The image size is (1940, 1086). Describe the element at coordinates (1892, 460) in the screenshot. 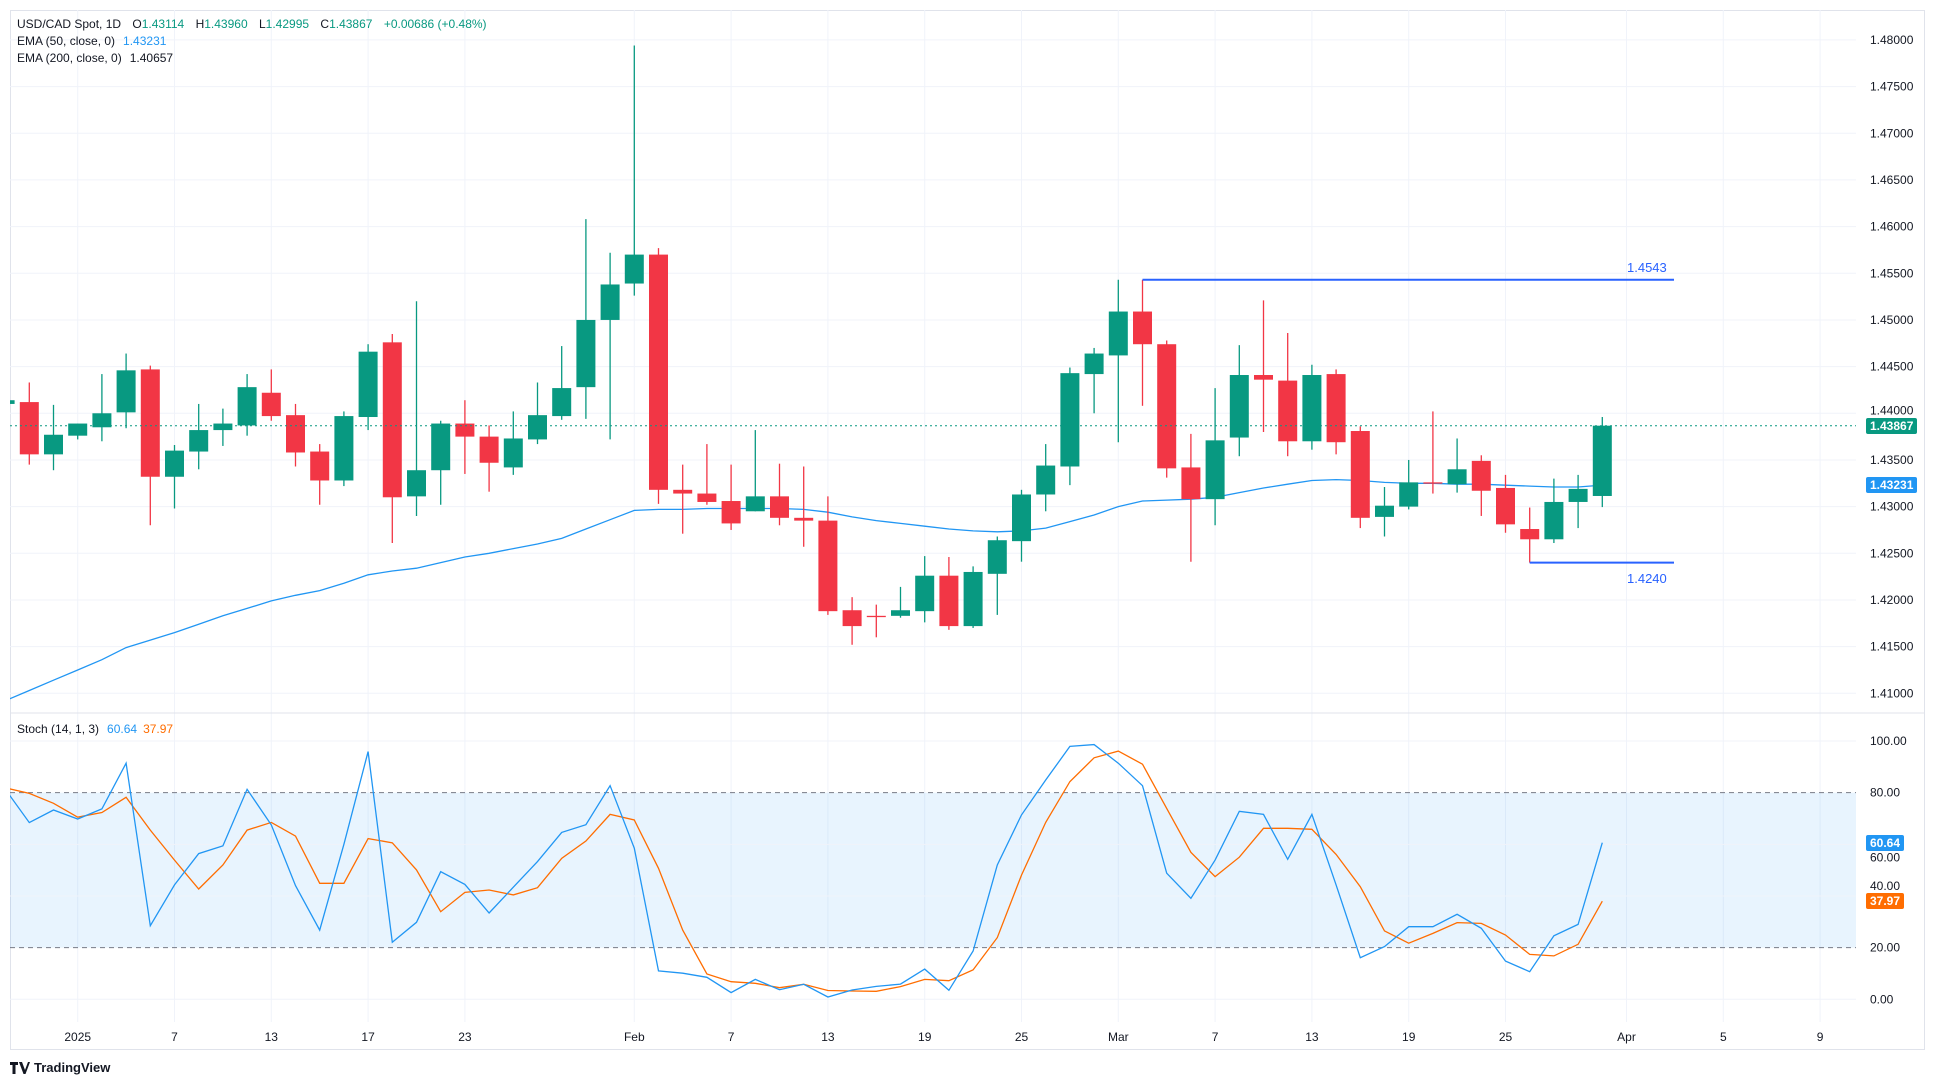

I see `price-tick-label: 1.43500` at that location.